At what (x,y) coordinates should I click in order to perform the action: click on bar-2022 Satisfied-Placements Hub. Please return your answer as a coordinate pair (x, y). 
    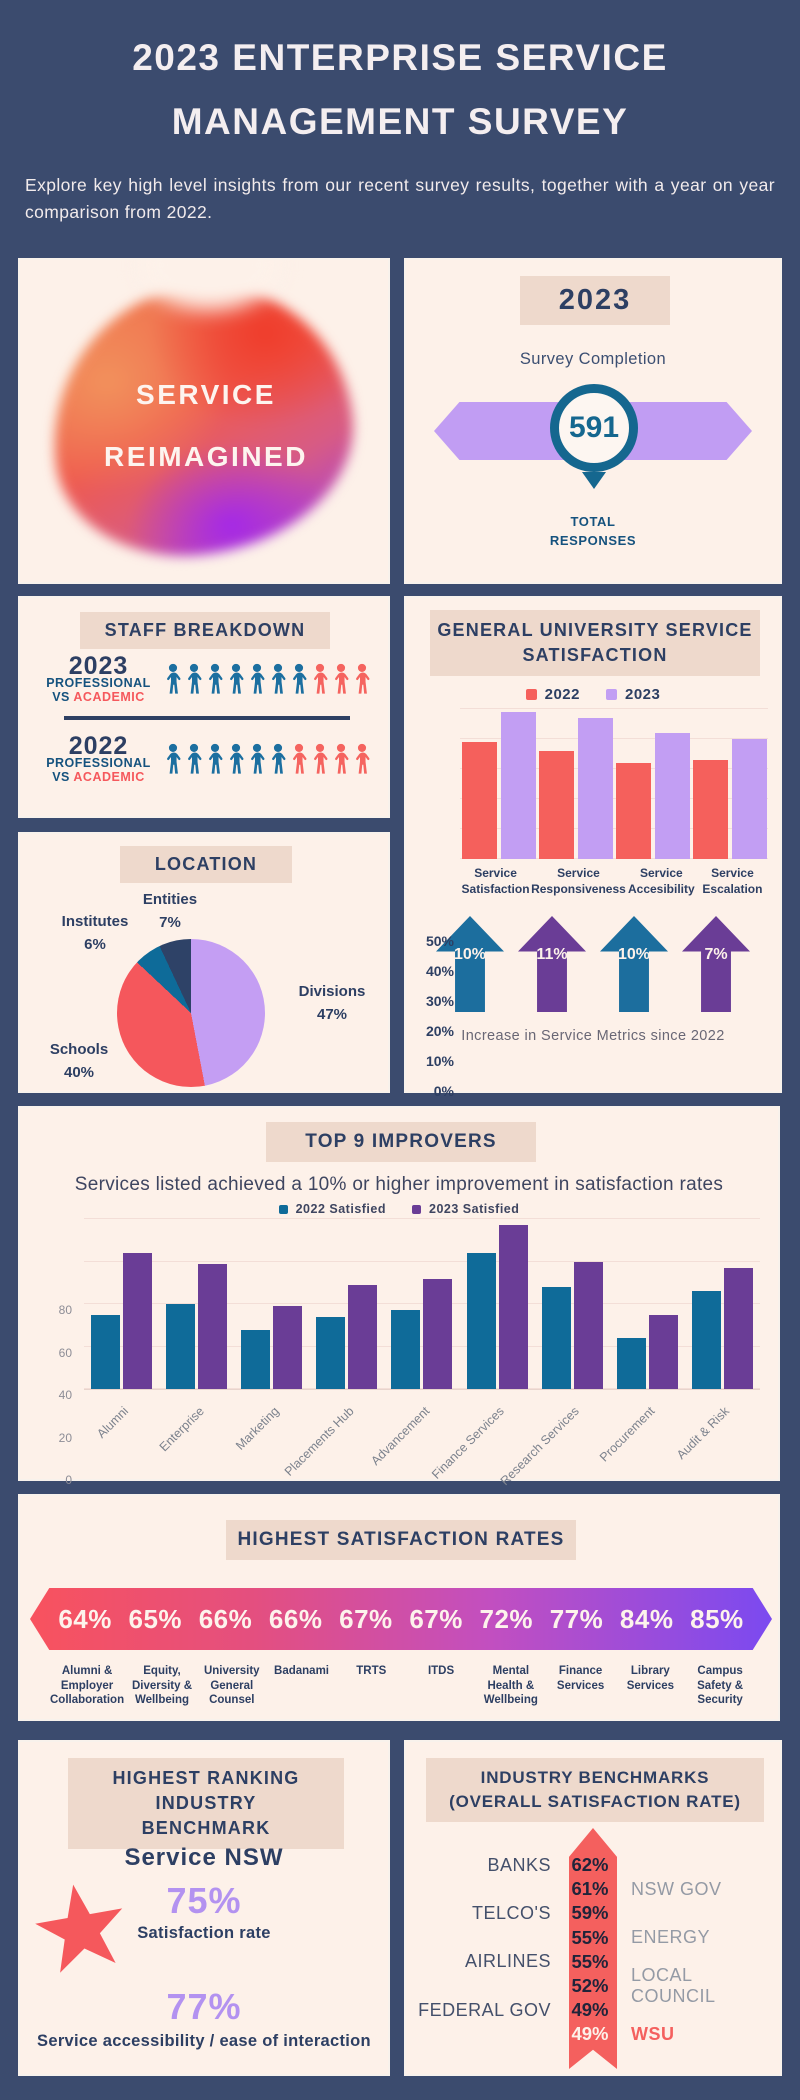
    Looking at the image, I should click on (331, 1352).